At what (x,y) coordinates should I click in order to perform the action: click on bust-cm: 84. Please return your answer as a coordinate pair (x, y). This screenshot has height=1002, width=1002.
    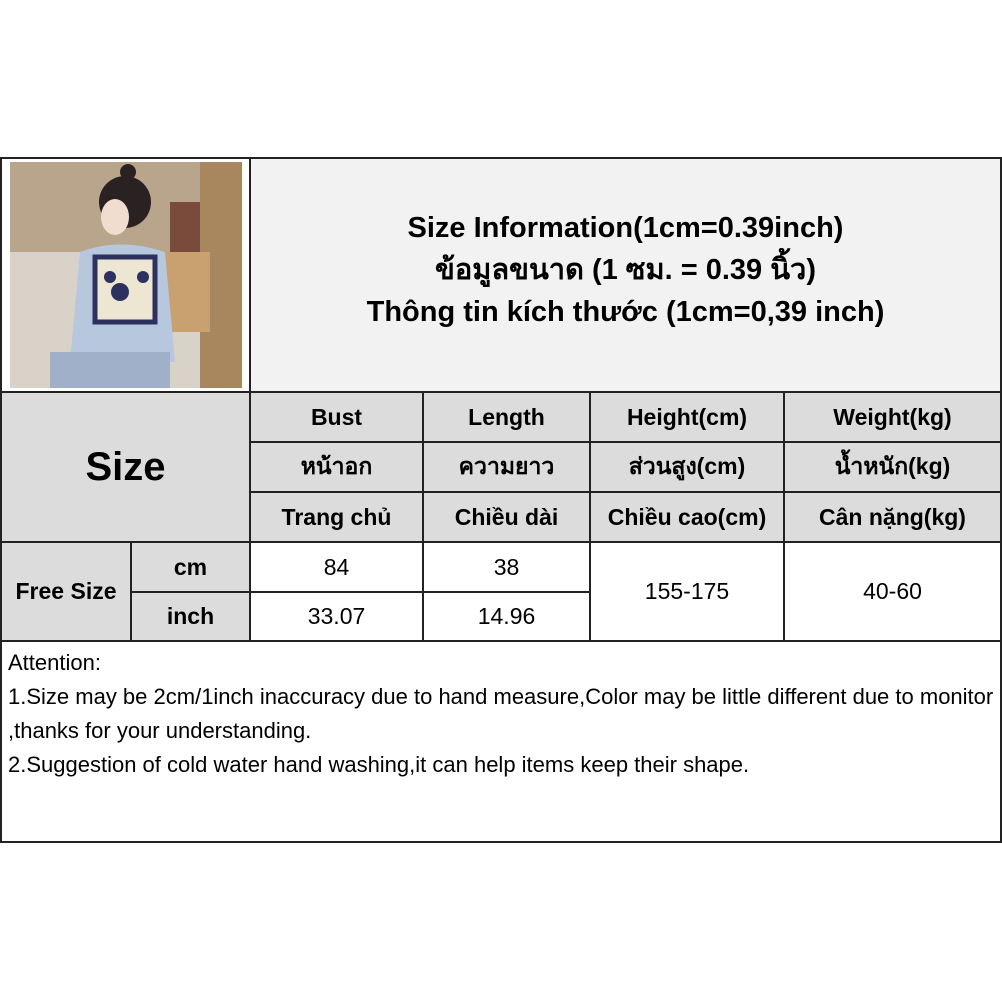
    Looking at the image, I should click on (336, 567).